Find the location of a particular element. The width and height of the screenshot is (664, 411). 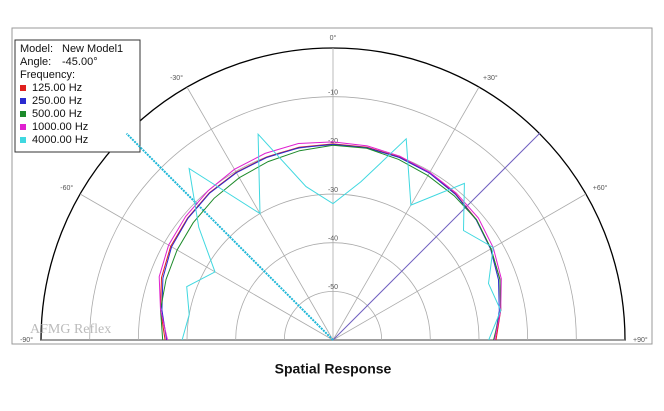

chart-title: Spatial Response is located at coordinates (333, 369).